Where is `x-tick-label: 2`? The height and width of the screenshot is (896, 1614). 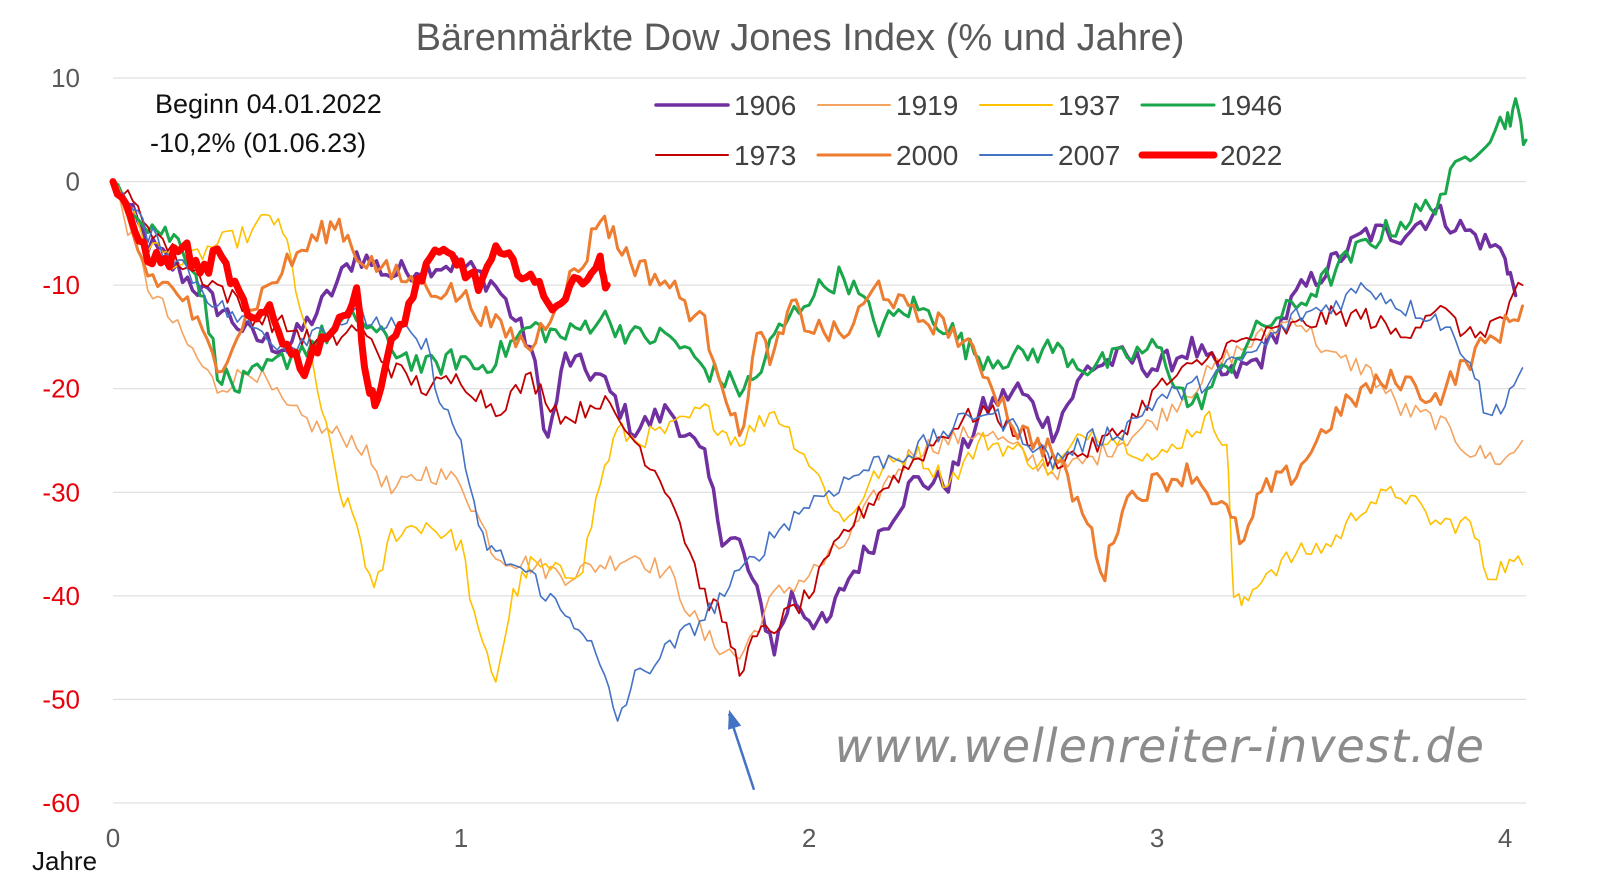
x-tick-label: 2 is located at coordinates (809, 838).